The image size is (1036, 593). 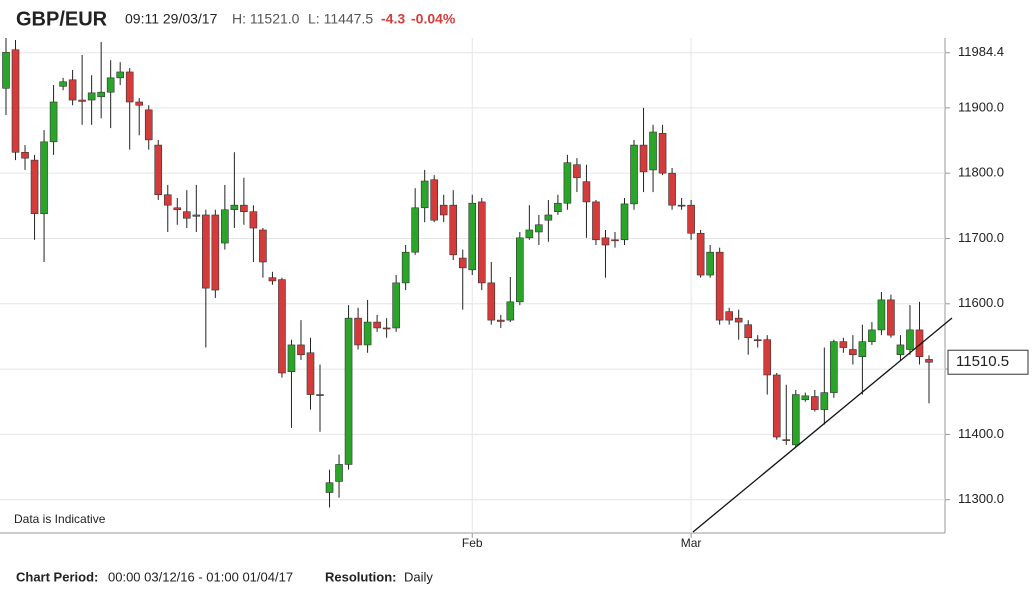 What do you see at coordinates (981, 106) in the screenshot?
I see `y-tick-label: 11900.0` at bounding box center [981, 106].